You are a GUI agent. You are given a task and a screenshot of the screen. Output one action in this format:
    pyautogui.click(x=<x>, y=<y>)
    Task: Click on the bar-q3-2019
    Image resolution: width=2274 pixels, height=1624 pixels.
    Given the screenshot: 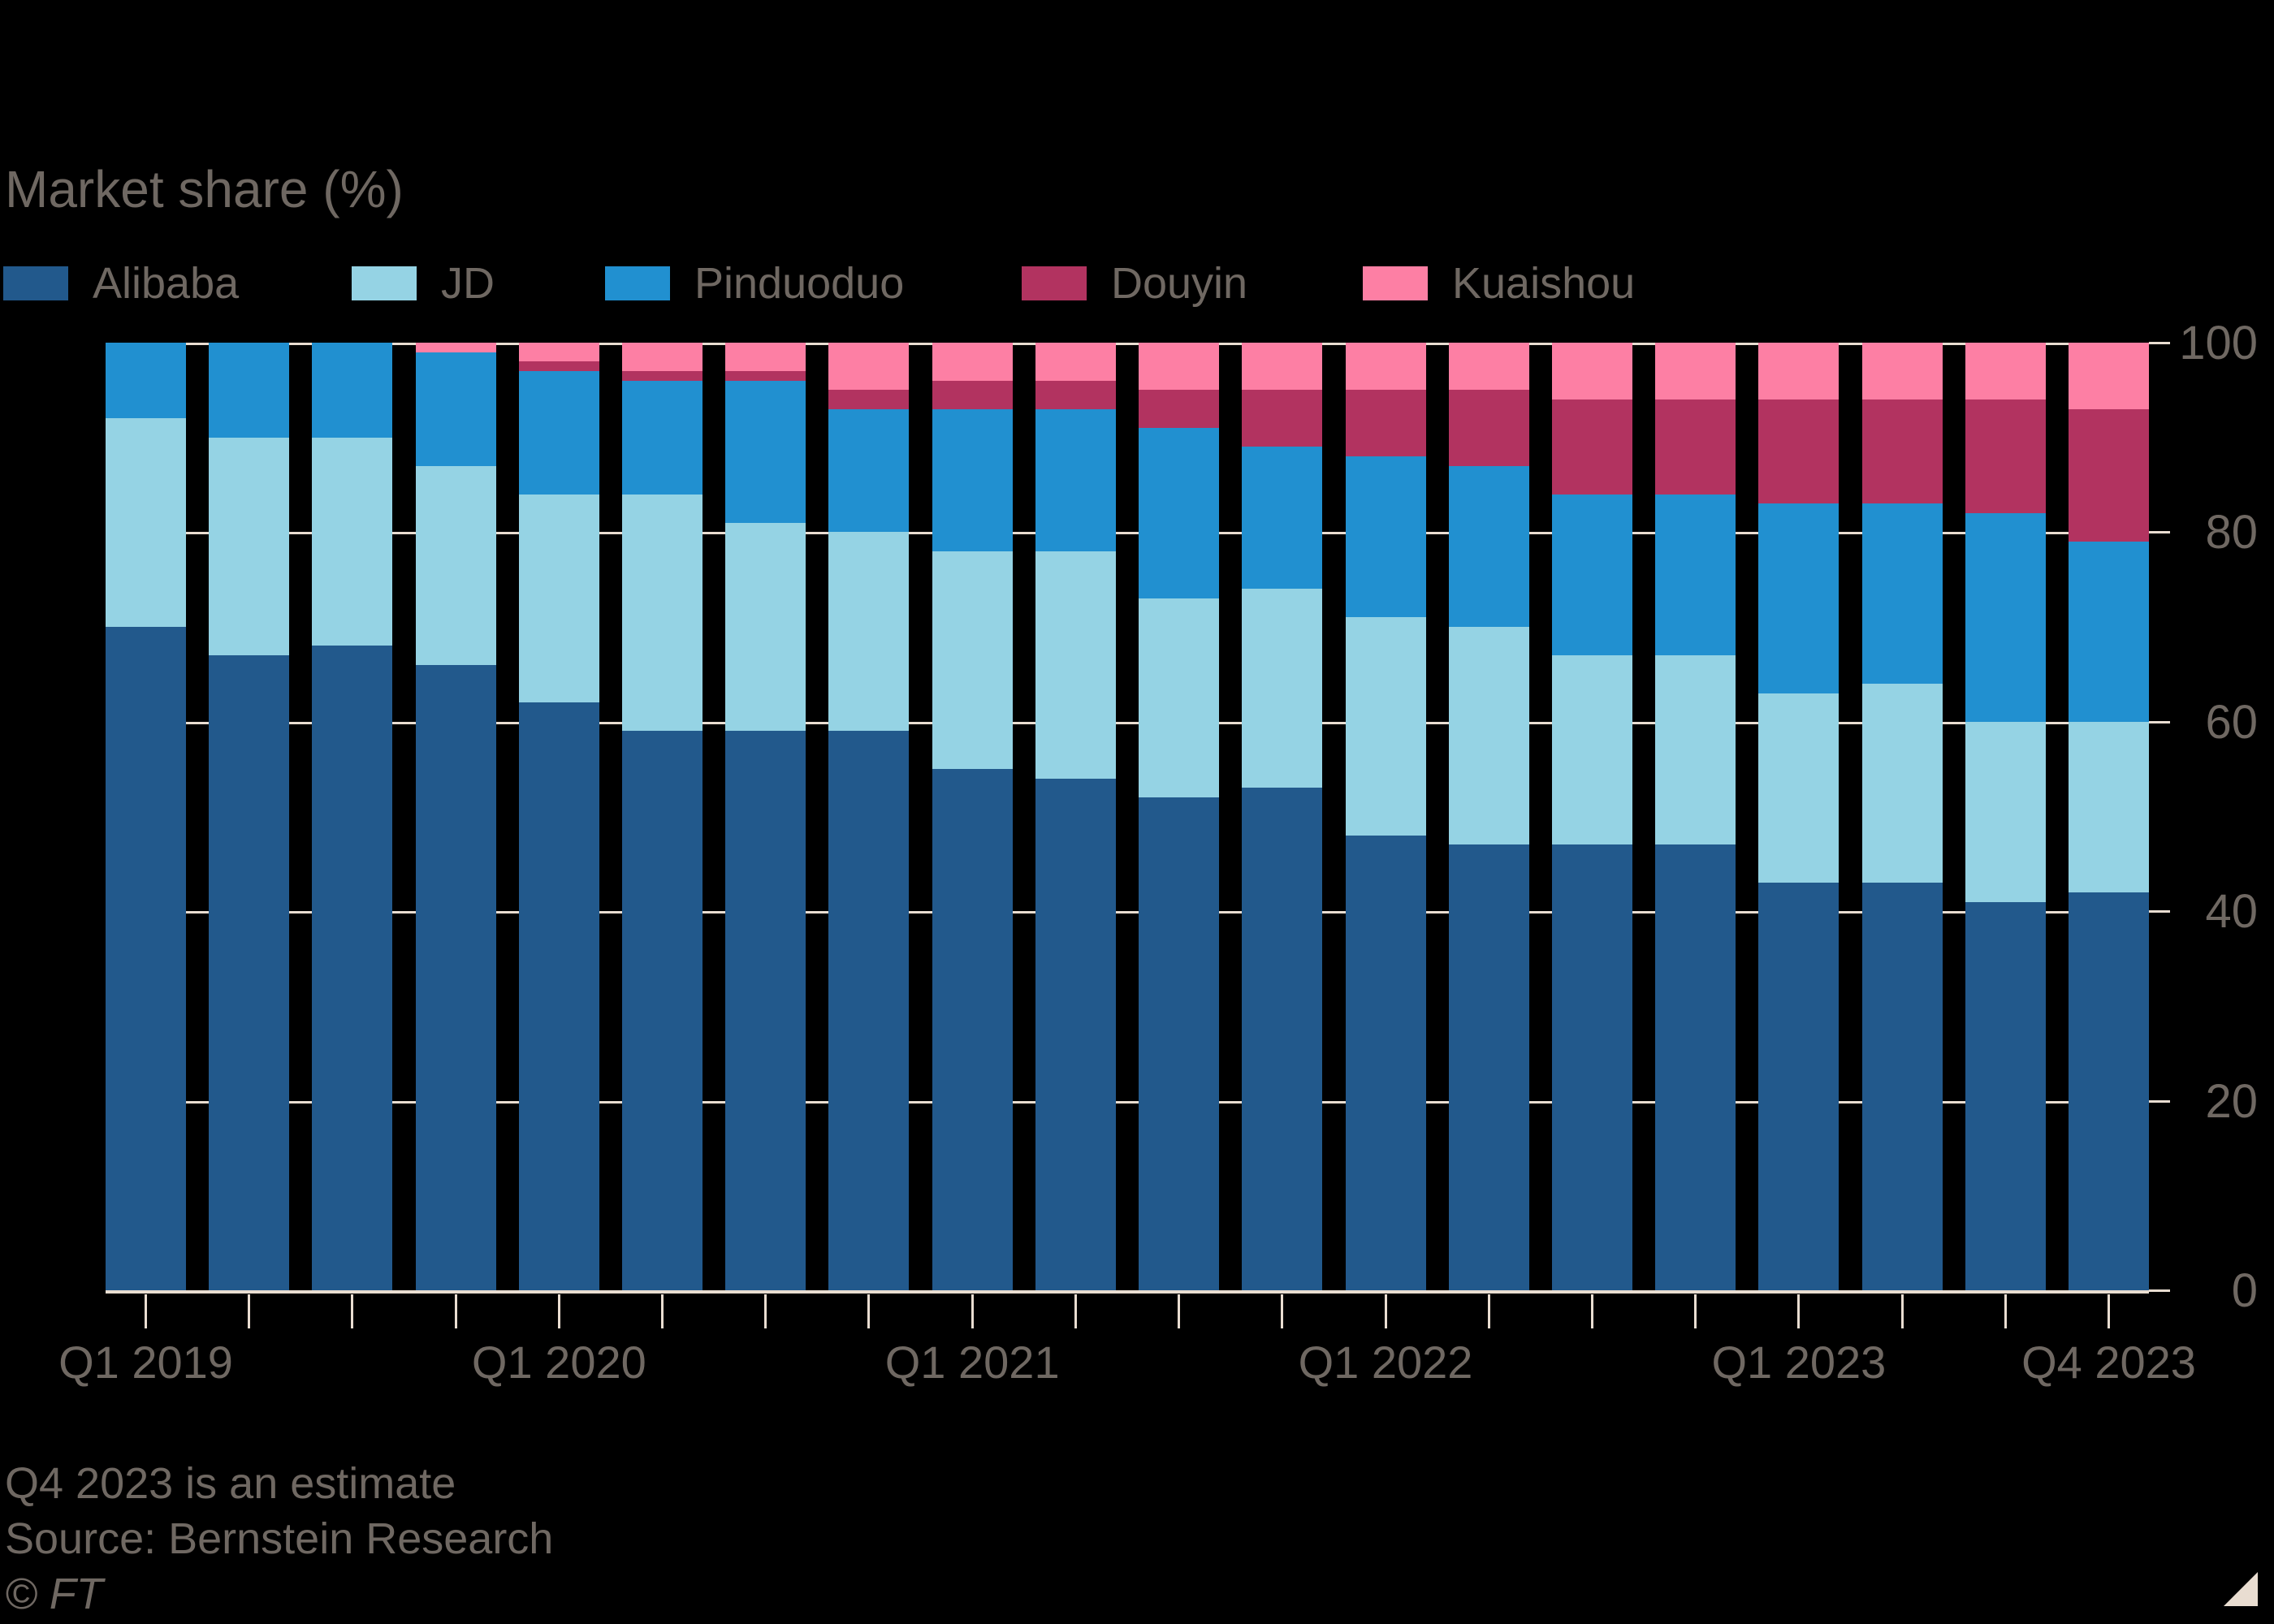 What is the action you would take?
    pyautogui.click(x=353, y=817)
    